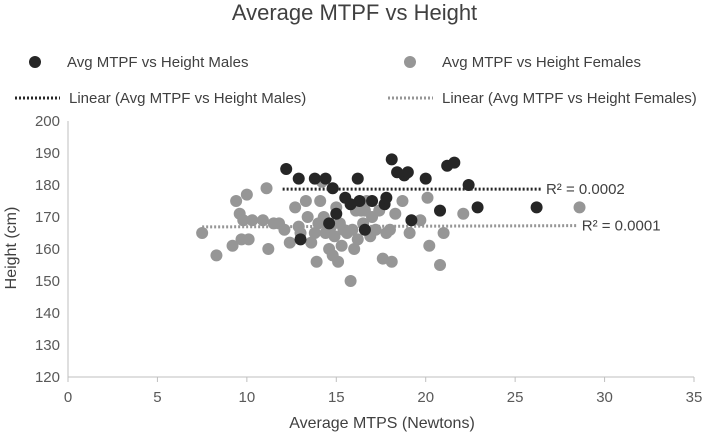 The width and height of the screenshot is (709, 434). Describe the element at coordinates (515, 397) in the screenshot. I see `x-tick-label: 25` at that location.